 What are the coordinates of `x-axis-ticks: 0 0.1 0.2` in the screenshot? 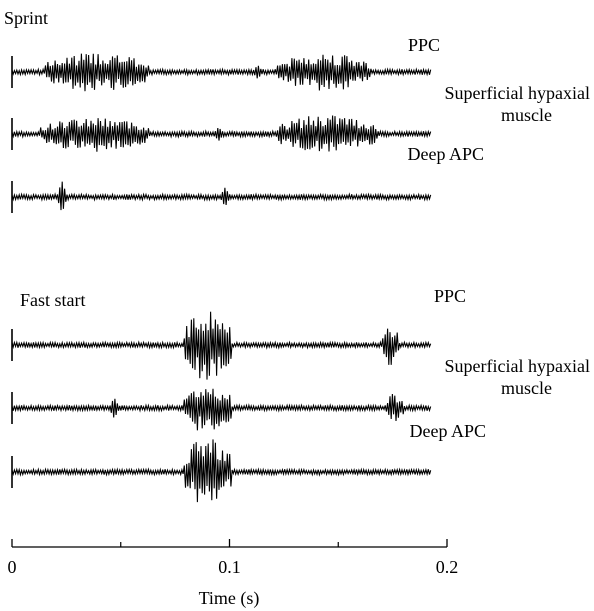 It's located at (233, 558).